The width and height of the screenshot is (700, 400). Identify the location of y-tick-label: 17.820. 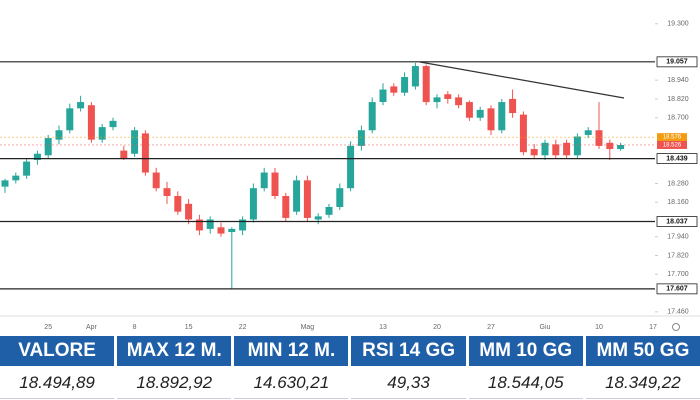
(678, 255).